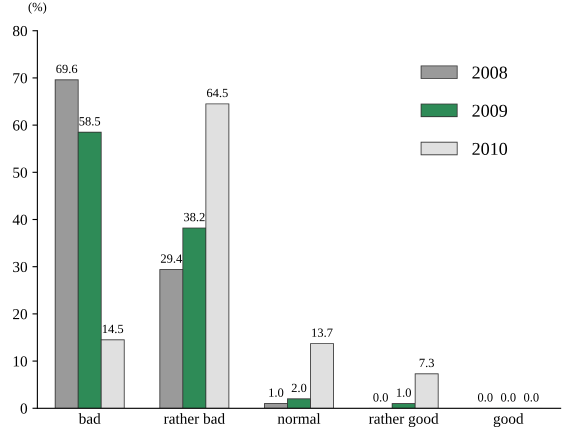 This screenshot has height=439, width=575. Describe the element at coordinates (20, 219) in the screenshot. I see `y-tick-label: 40` at that location.